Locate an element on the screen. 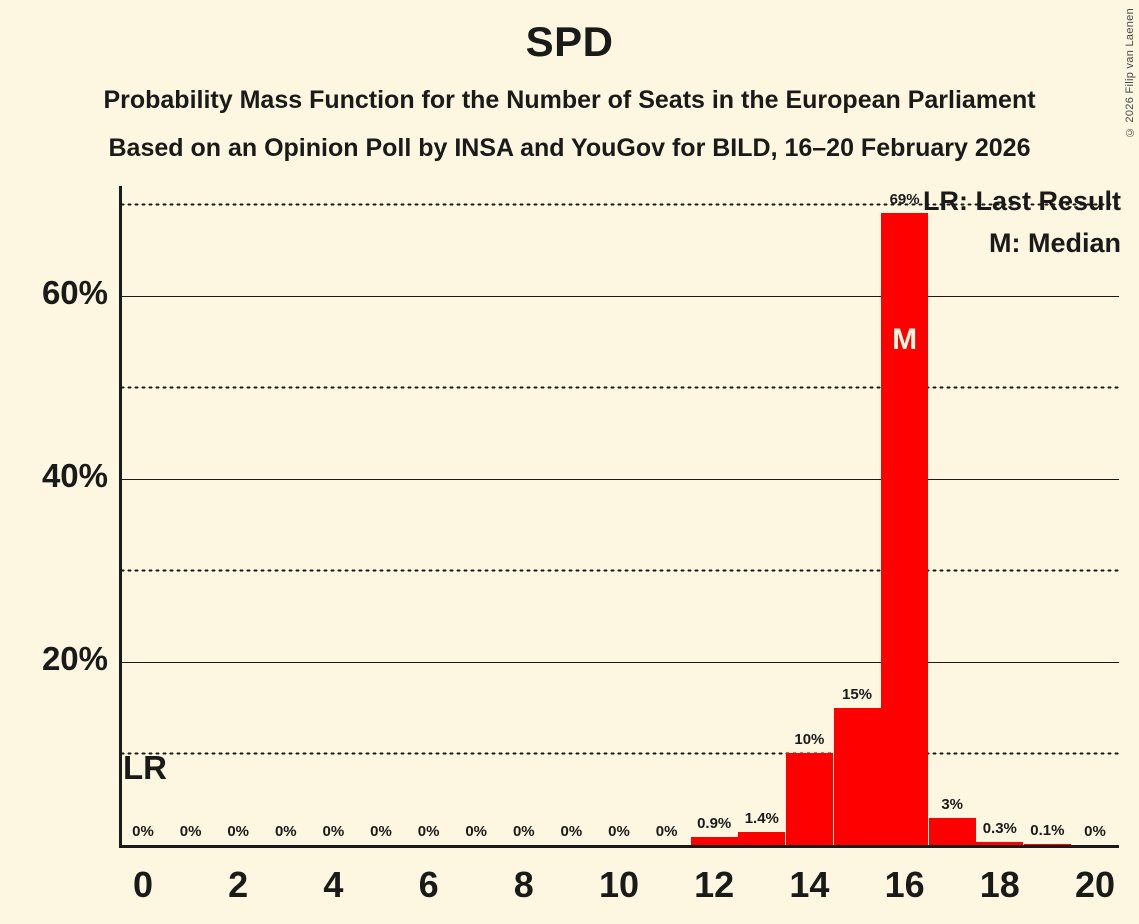 The image size is (1139, 924). bar-value-label-13: 1.4% is located at coordinates (761, 819).